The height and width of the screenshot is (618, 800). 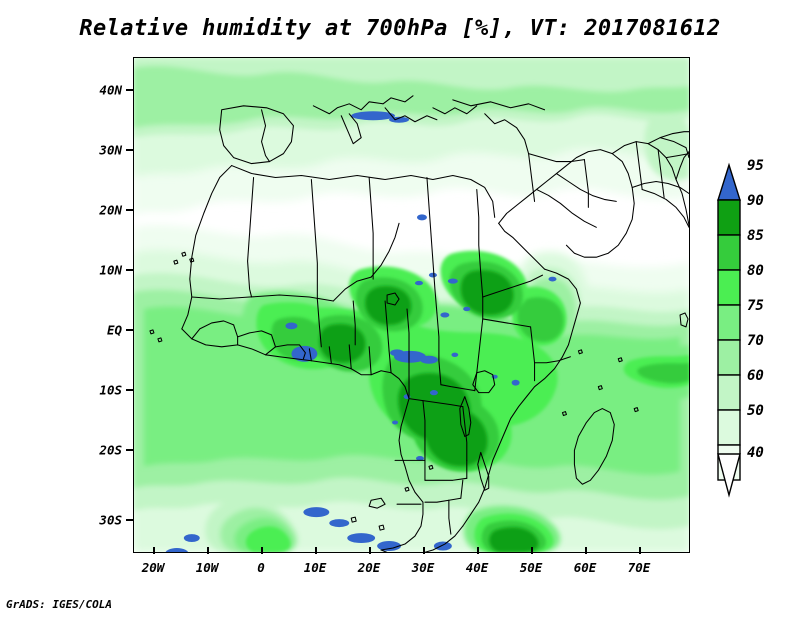 What do you see at coordinates (261, 567) in the screenshot?
I see `lon-label-0: 0` at bounding box center [261, 567].